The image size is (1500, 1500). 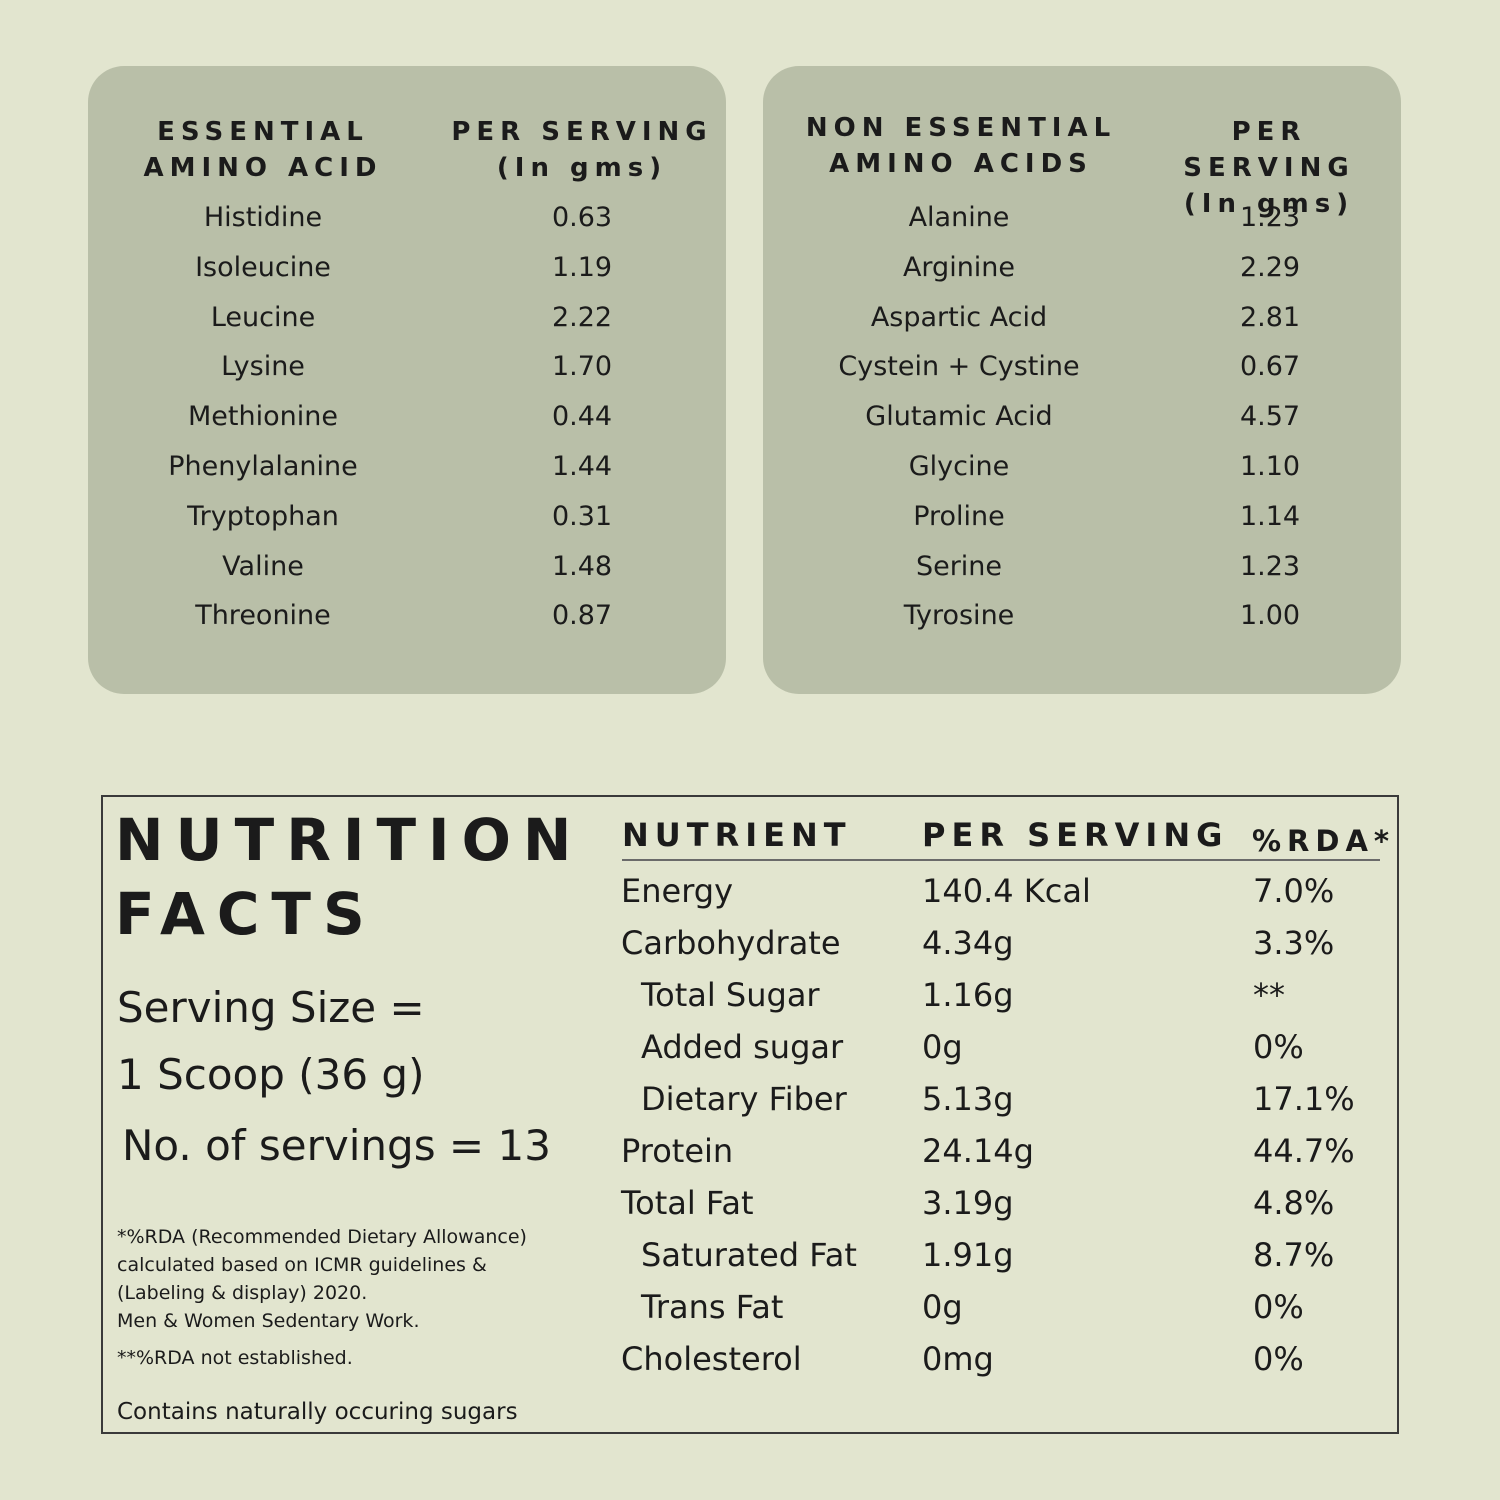 I want to click on nutrient-name: Cholesterol, so click(x=711, y=1359).